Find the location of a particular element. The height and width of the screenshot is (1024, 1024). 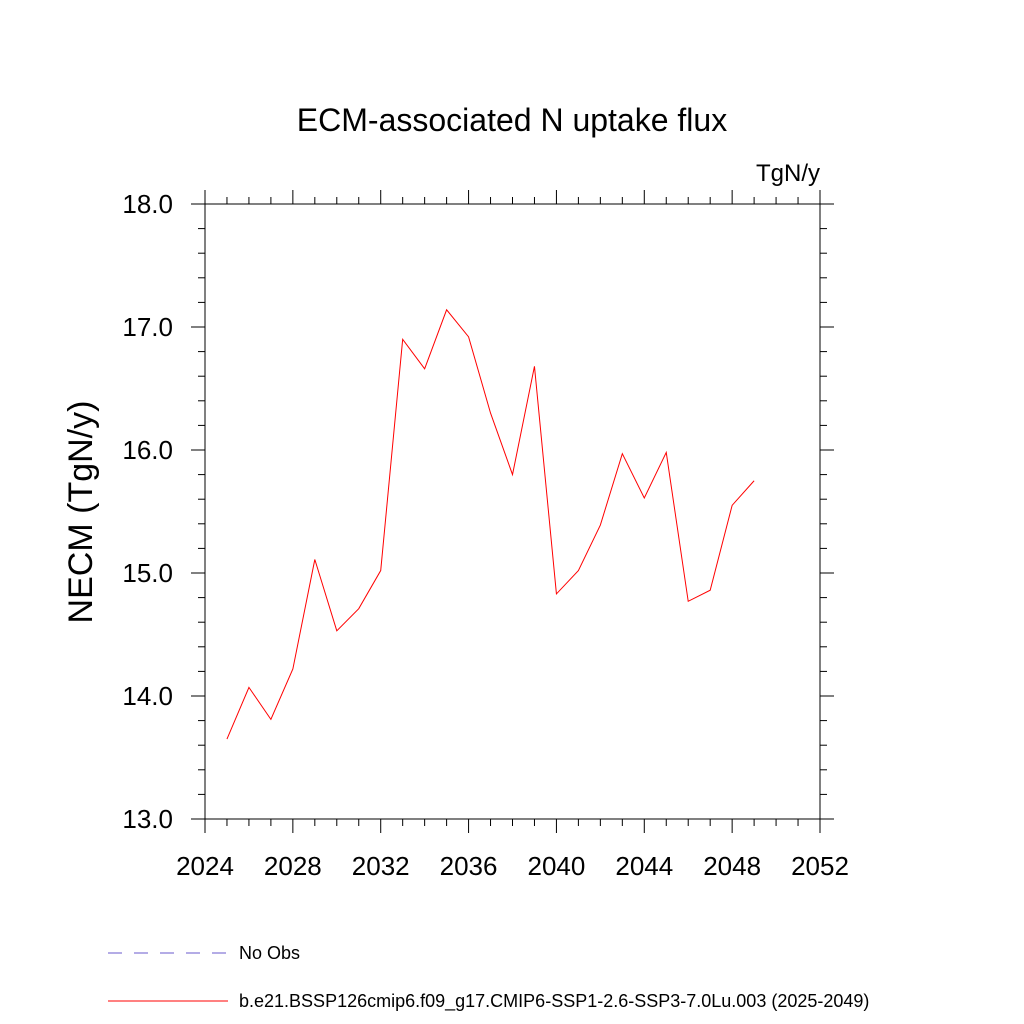

x-tick-label: 2032 is located at coordinates (381, 866).